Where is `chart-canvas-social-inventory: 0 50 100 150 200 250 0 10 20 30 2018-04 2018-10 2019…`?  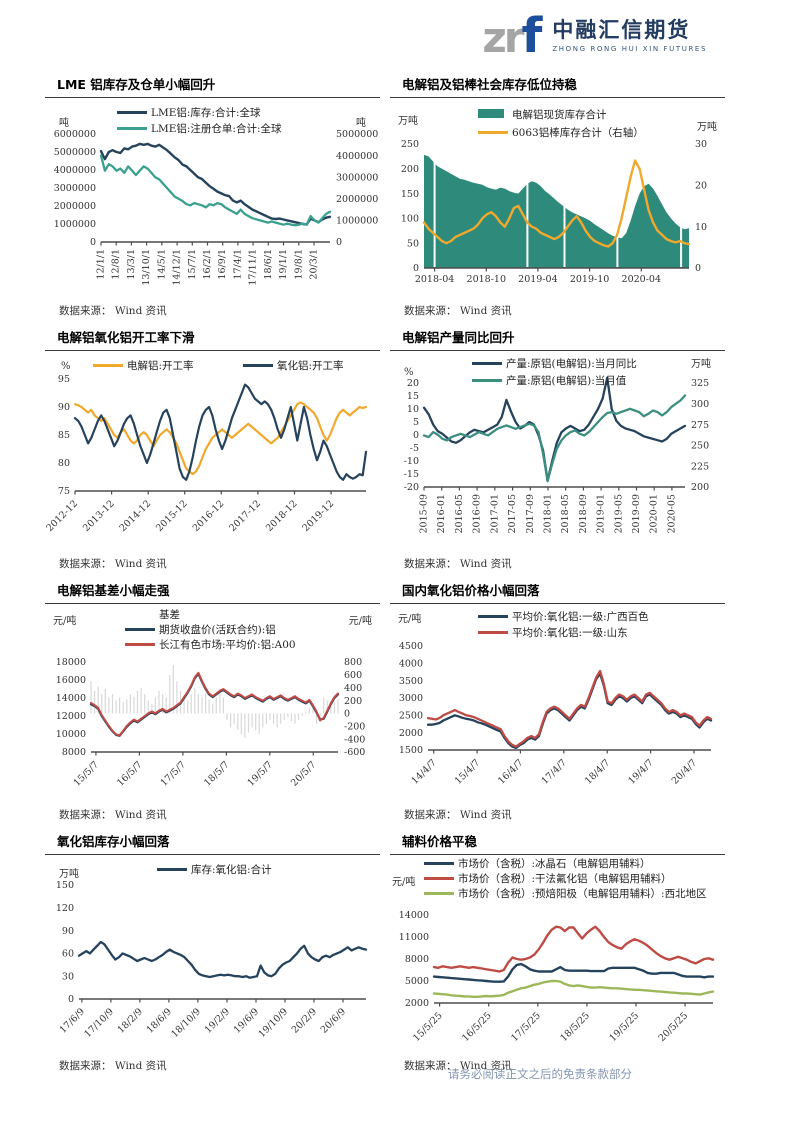
chart-canvas-social-inventory: 0 50 100 150 200 250 0 10 20 30 2018-04 2018-10 2019… is located at coordinates (557, 201).